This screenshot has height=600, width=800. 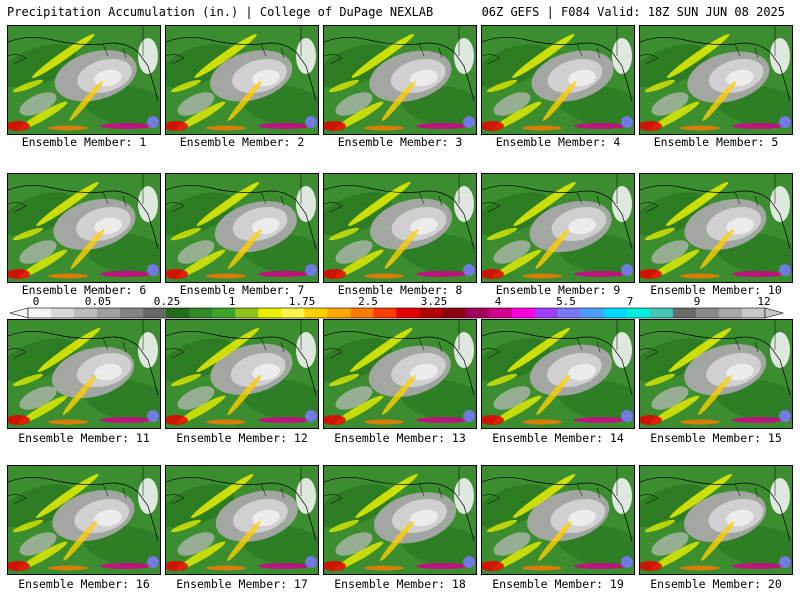 I want to click on ensemble-member-caption: Ensemble Member: 13, so click(x=400, y=438).